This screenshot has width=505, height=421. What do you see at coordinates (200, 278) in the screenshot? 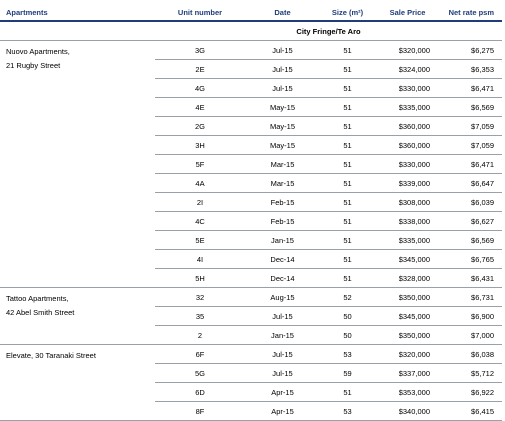
I see `unit-cell: 5H` at bounding box center [200, 278].